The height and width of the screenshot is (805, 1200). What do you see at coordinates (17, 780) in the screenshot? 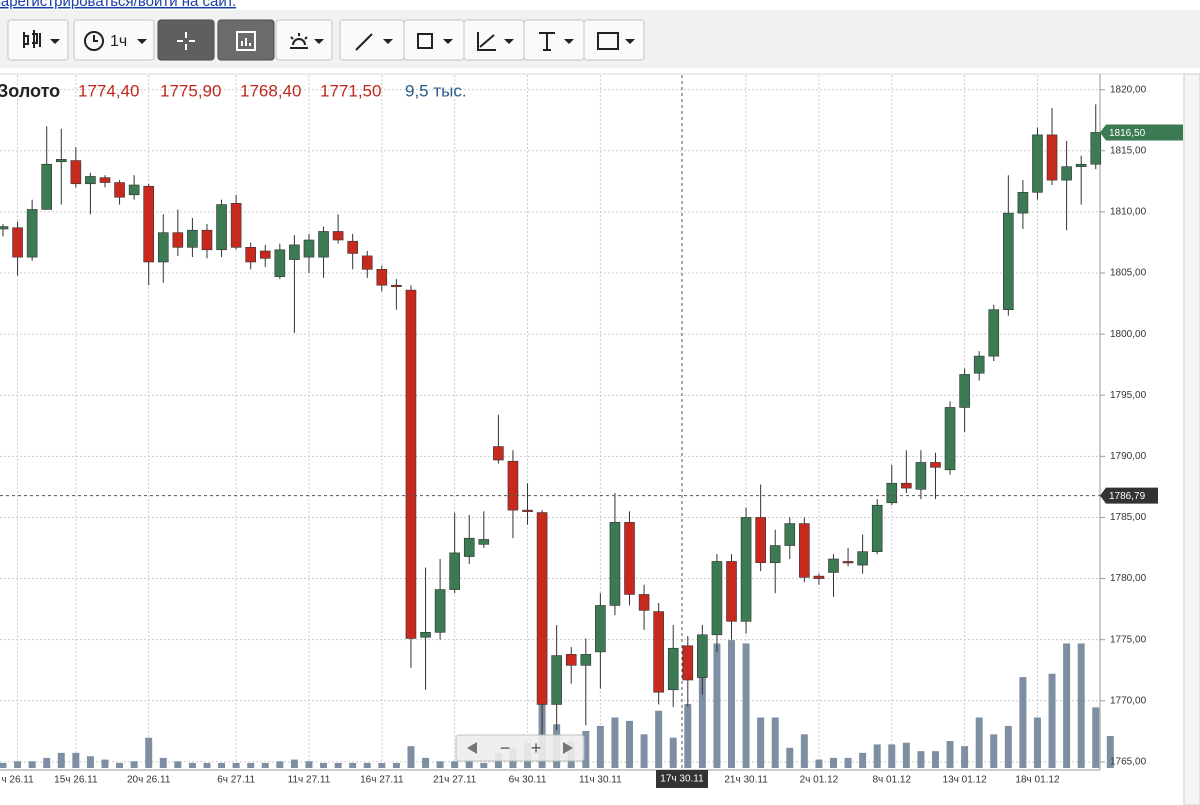
I see `x-tick-label: ч 26.11` at bounding box center [17, 780].